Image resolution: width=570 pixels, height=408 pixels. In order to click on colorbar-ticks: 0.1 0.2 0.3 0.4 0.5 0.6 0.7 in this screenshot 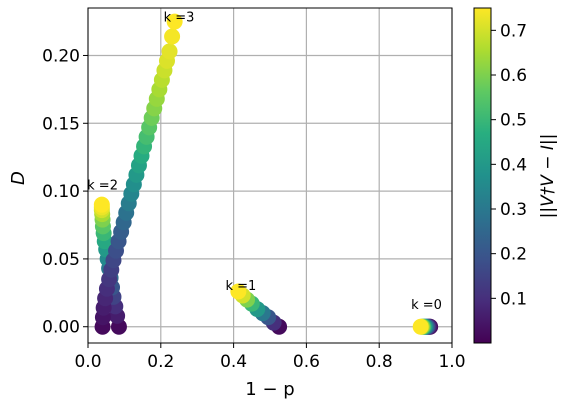, I will do `click(509, 165)`.